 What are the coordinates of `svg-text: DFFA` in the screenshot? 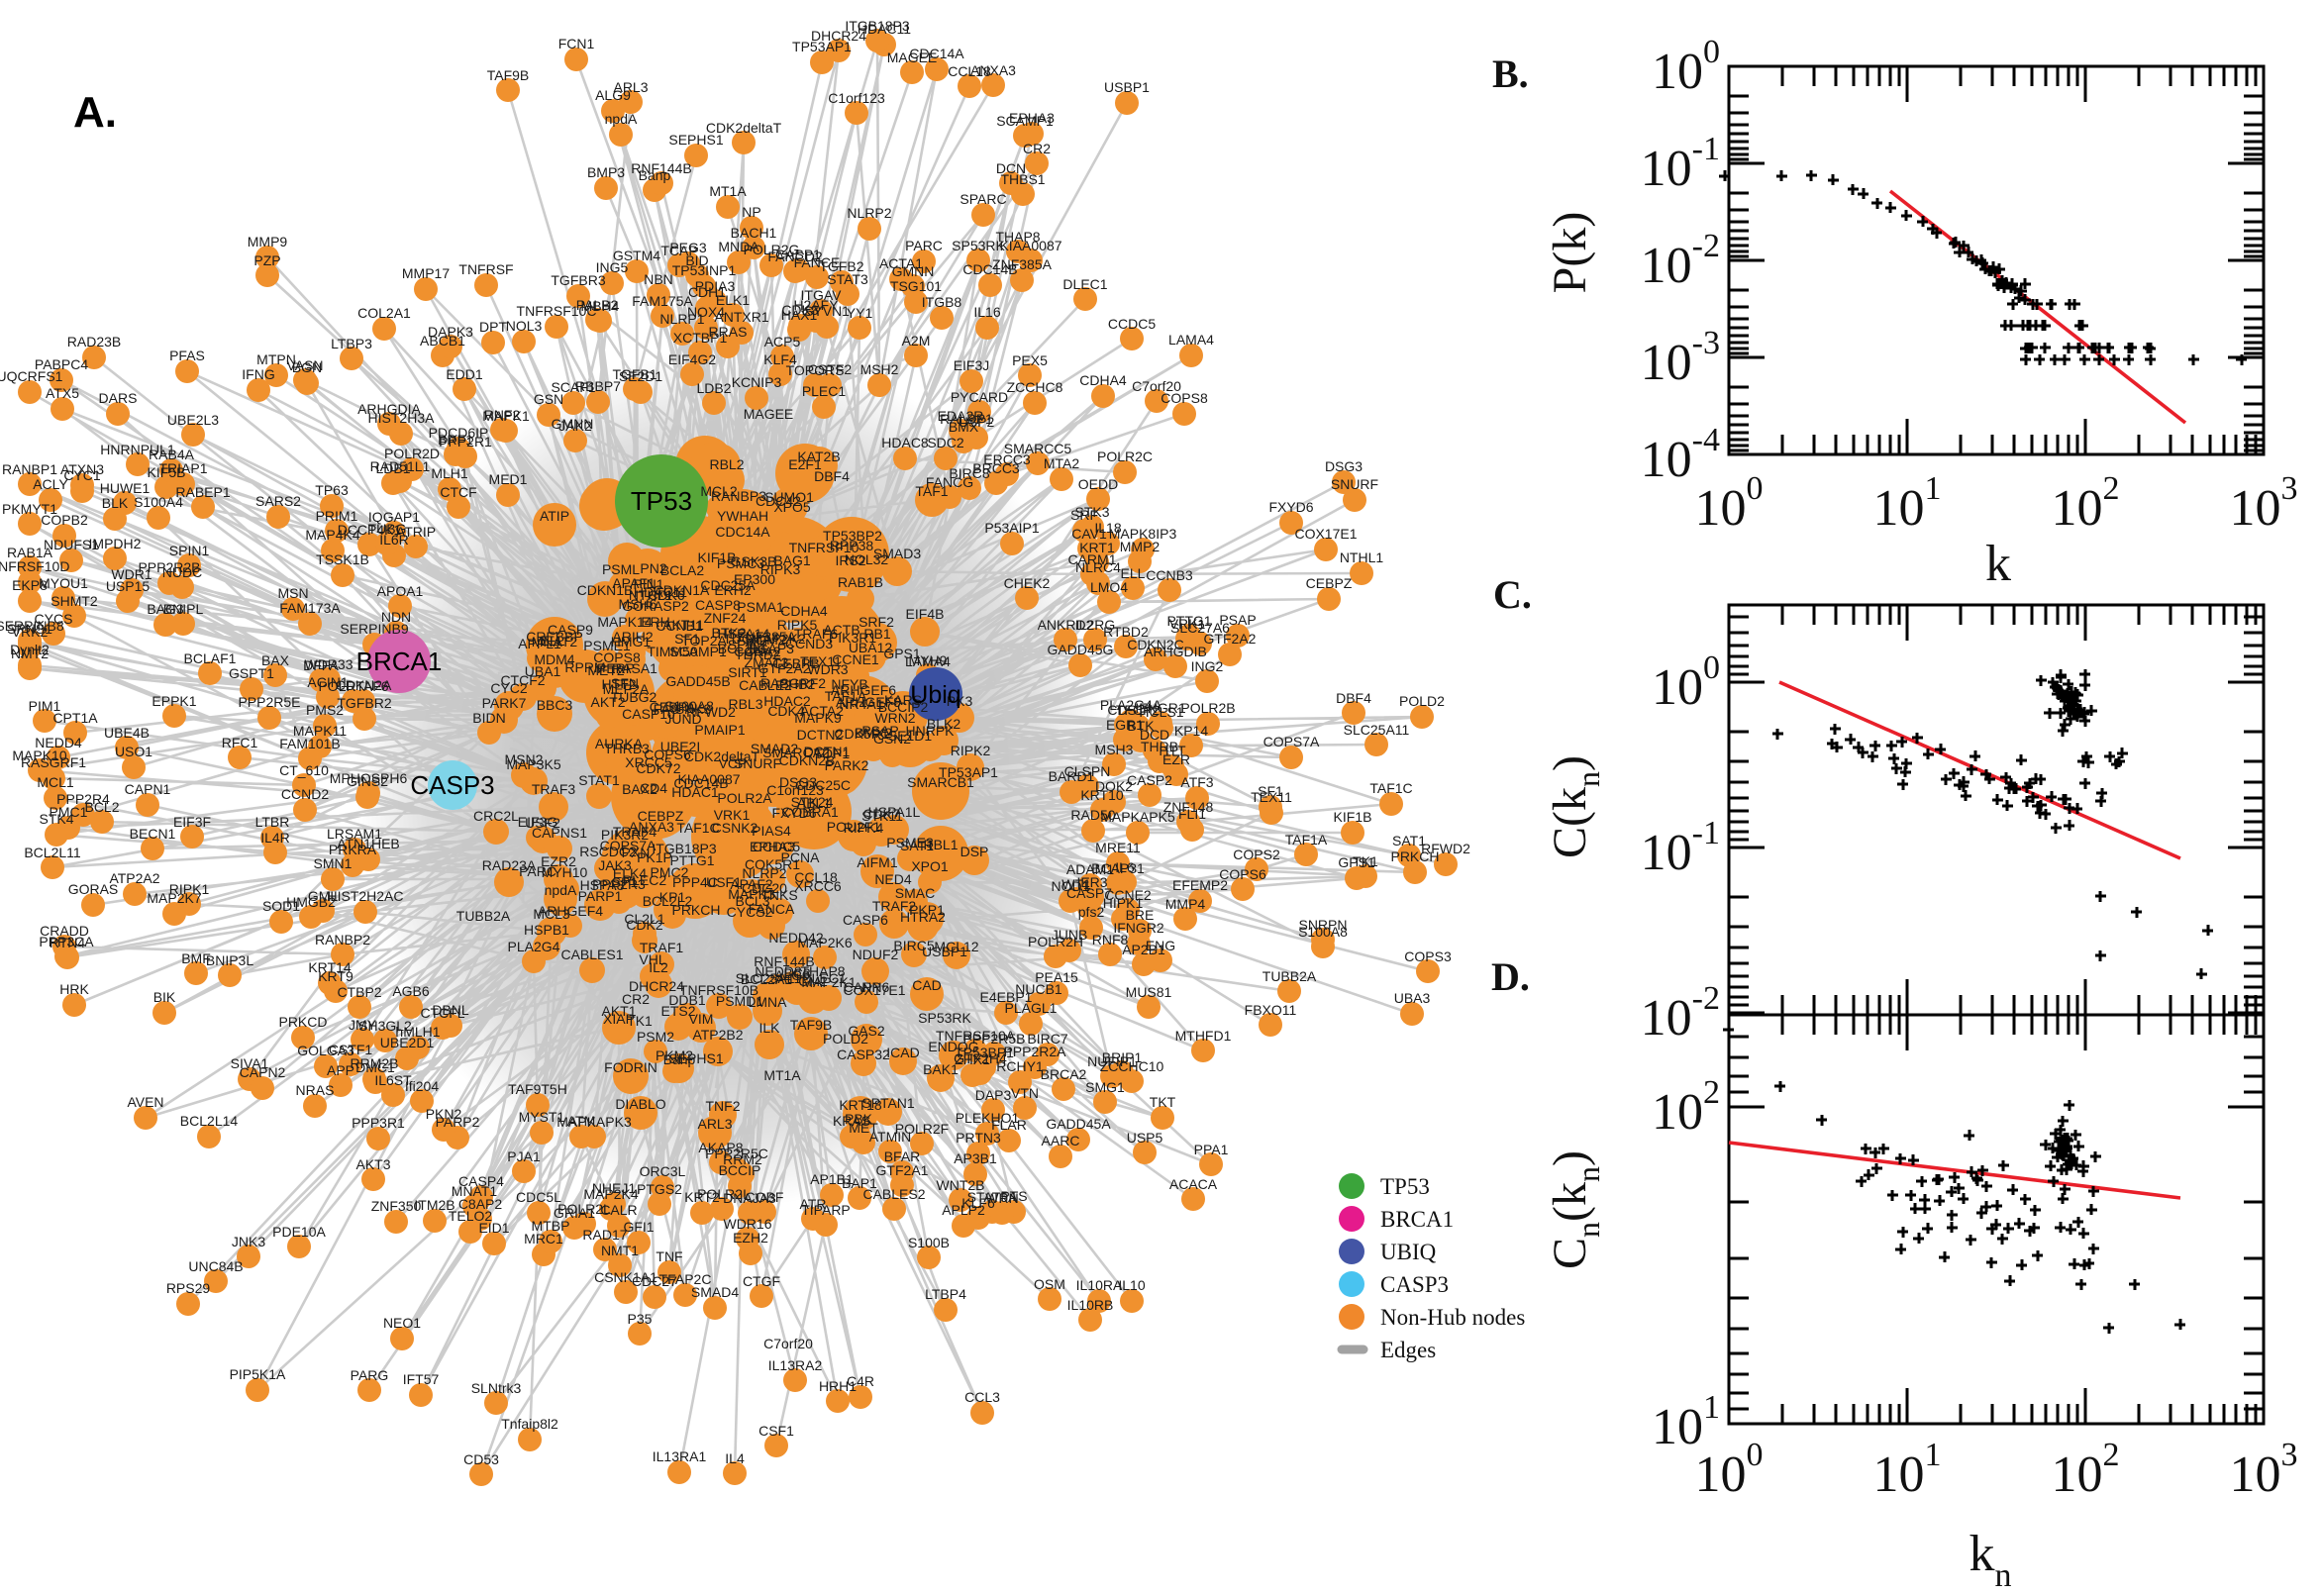 It's located at (321, 665).